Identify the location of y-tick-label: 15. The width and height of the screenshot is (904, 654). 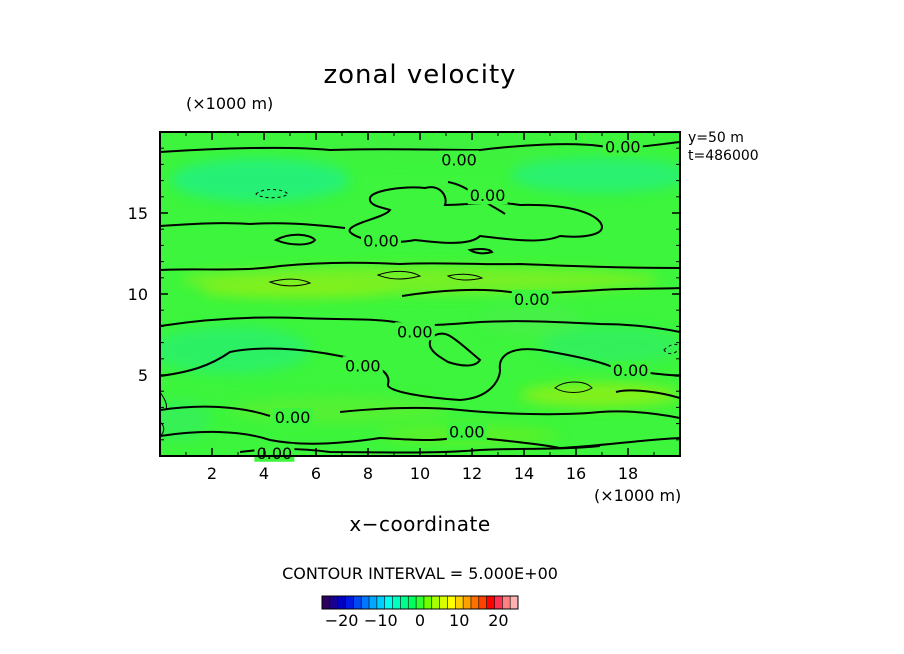
(138, 213).